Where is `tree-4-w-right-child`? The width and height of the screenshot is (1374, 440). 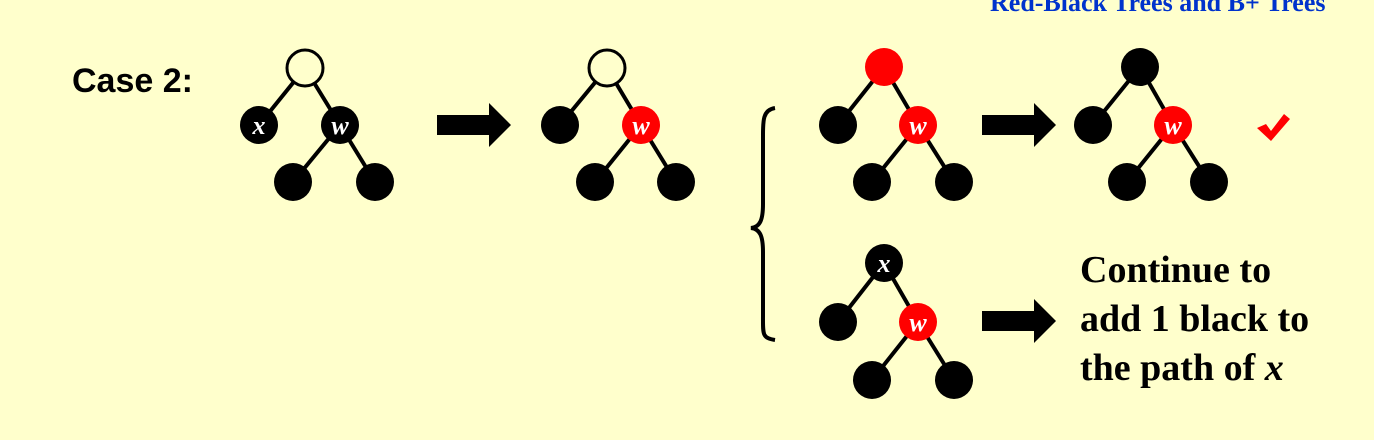 tree-4-w-right-child is located at coordinates (1209, 182).